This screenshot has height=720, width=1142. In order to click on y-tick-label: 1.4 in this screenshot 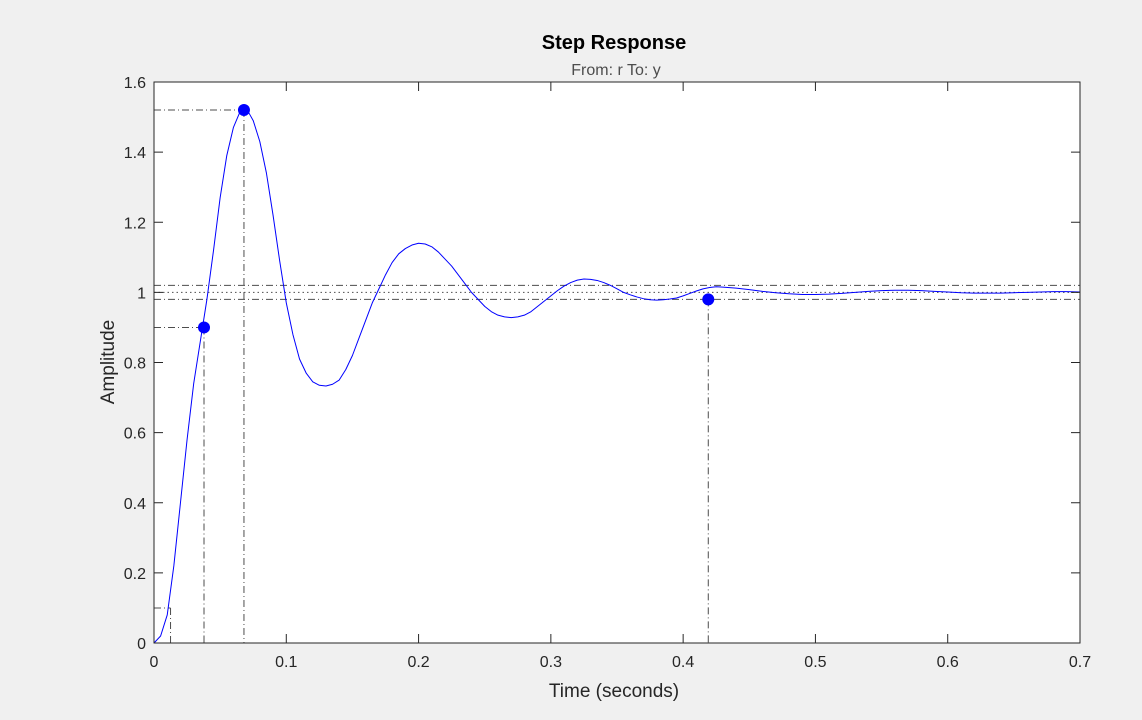, I will do `click(135, 153)`.